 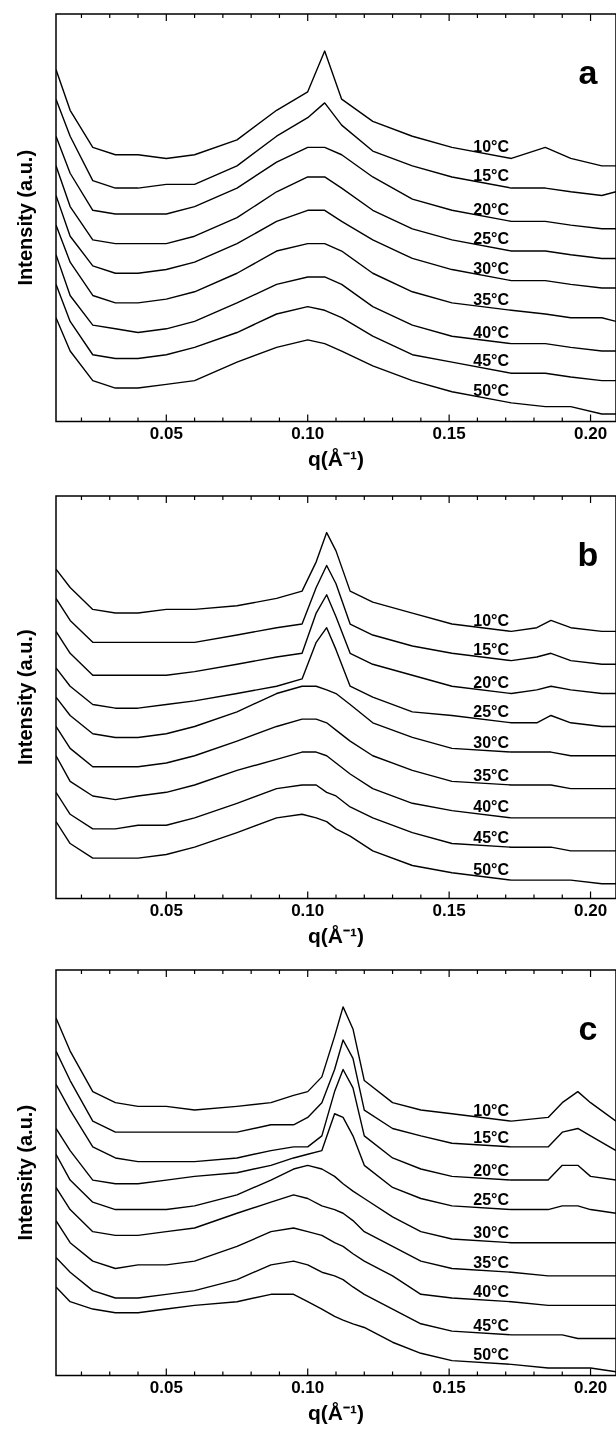 I want to click on chart-title: b, so click(x=588, y=554).